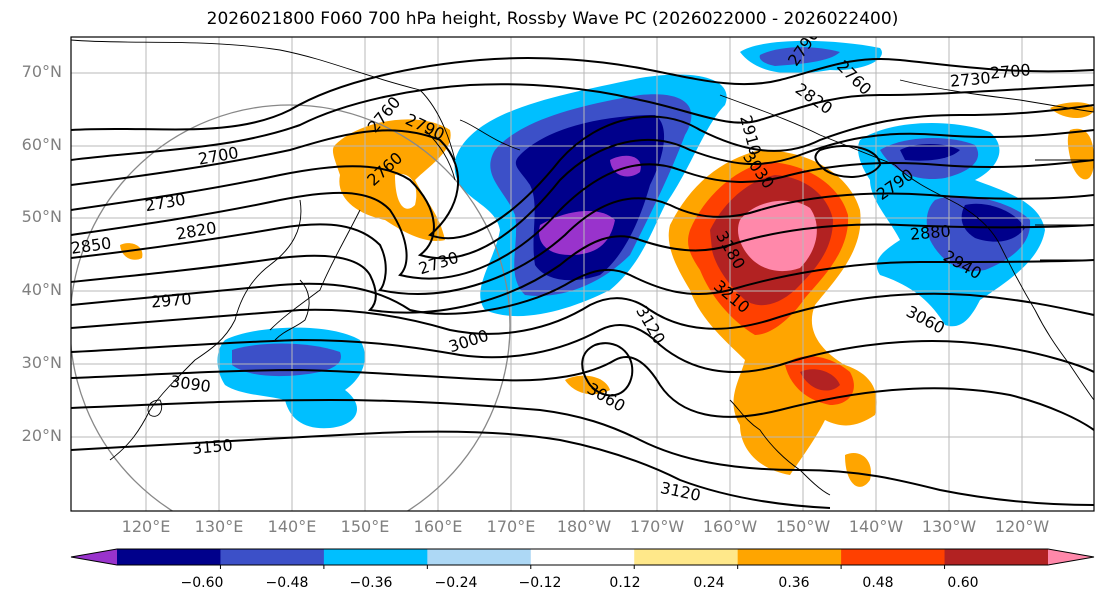  What do you see at coordinates (1010, 71) in the screenshot?
I see `contour-label: 2700` at bounding box center [1010, 71].